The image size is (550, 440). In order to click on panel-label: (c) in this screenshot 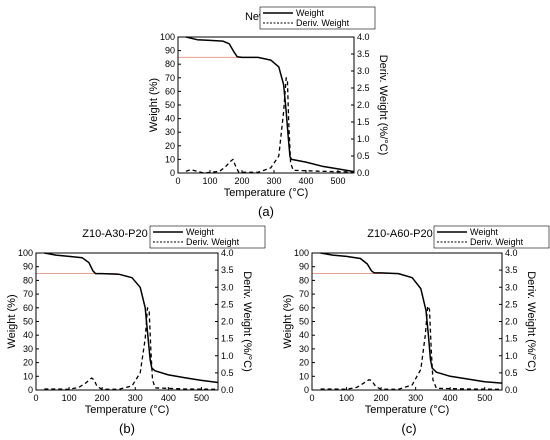, I will do `click(408, 428)`.